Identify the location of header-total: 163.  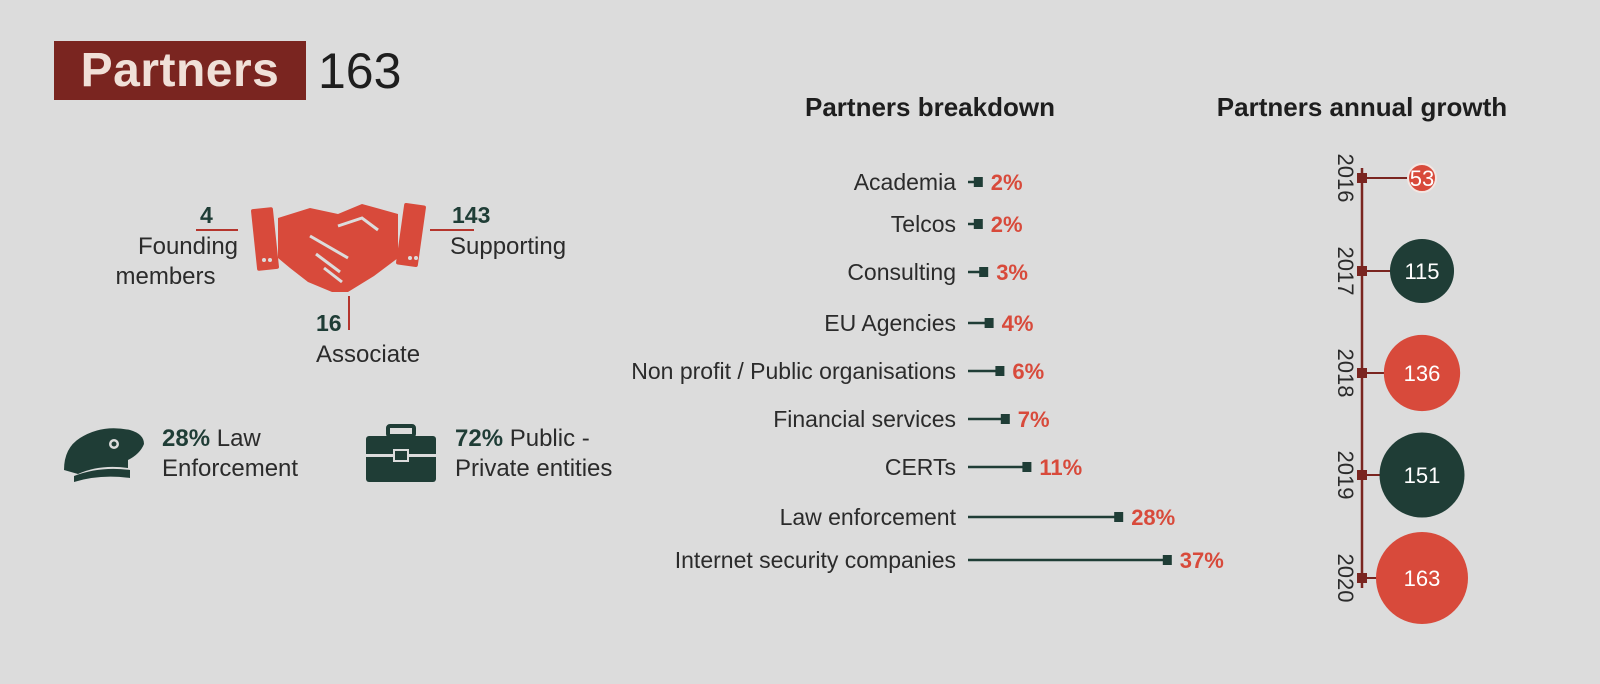
(360, 71).